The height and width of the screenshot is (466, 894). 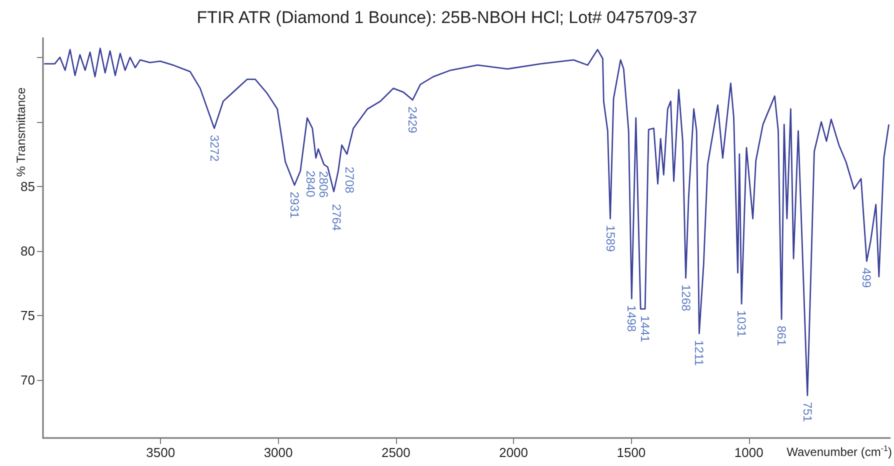 I want to click on annotation: 861, so click(x=781, y=336).